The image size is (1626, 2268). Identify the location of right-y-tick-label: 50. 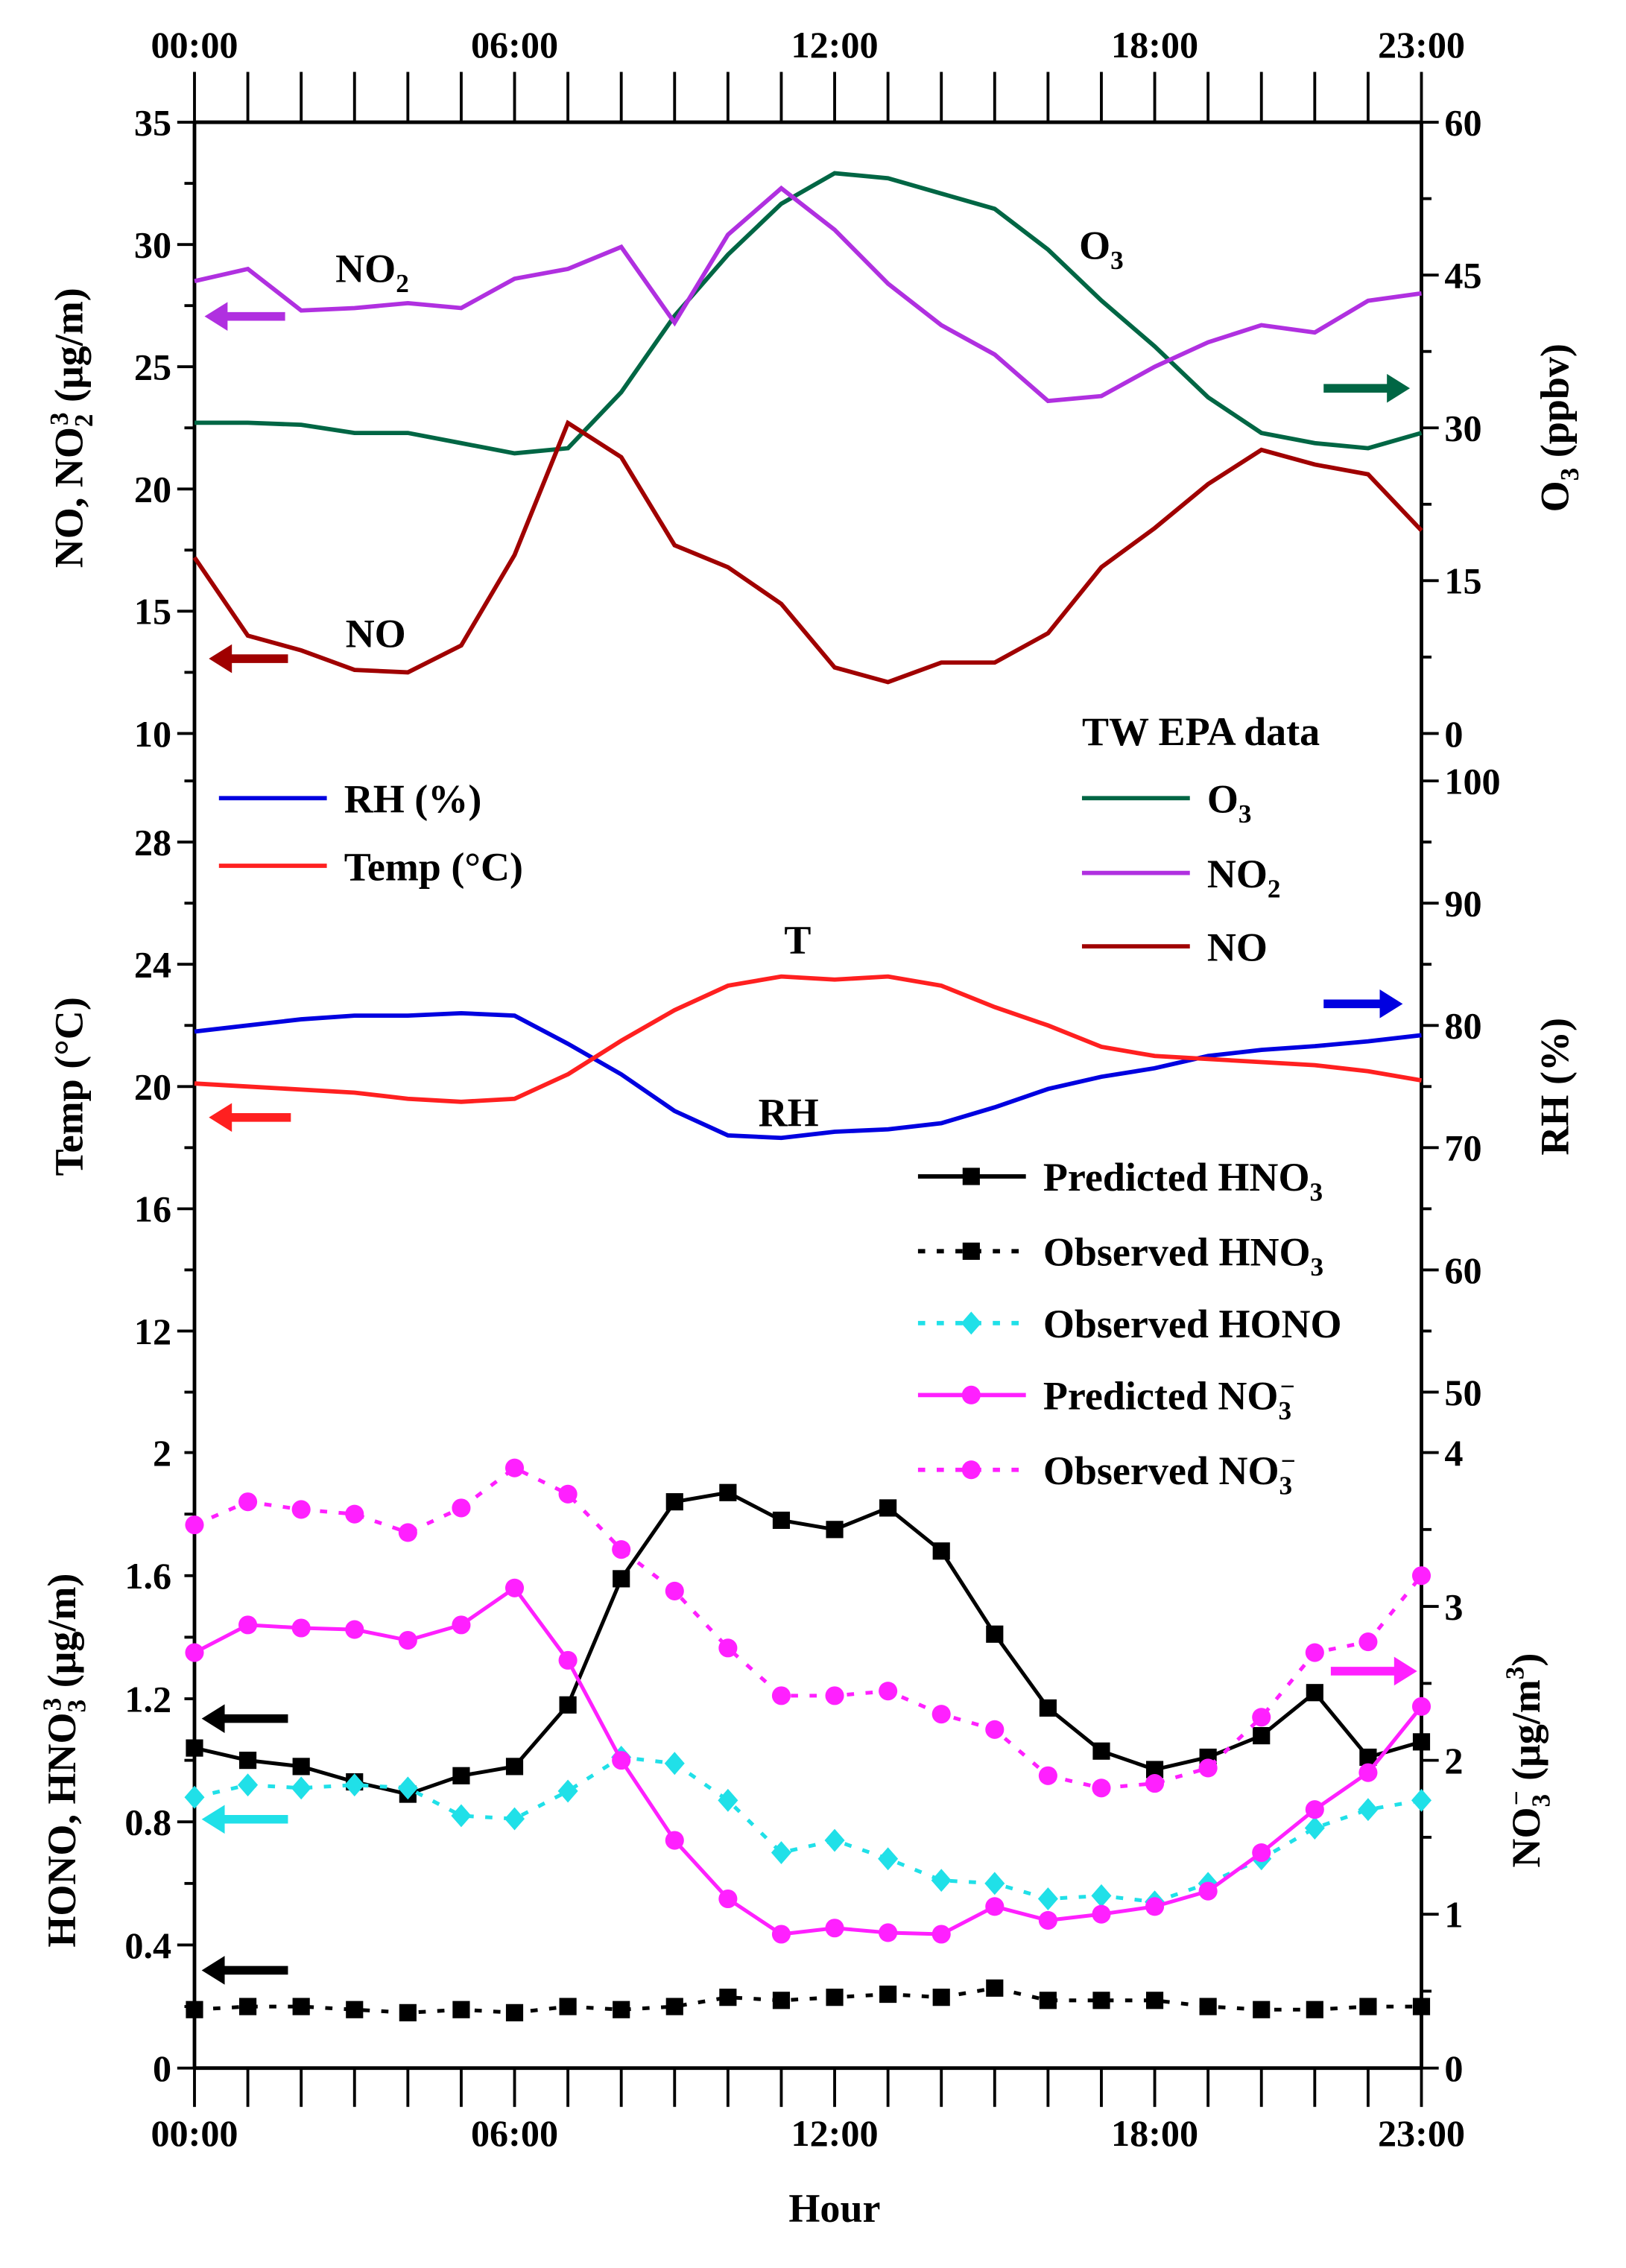
(1462, 1393).